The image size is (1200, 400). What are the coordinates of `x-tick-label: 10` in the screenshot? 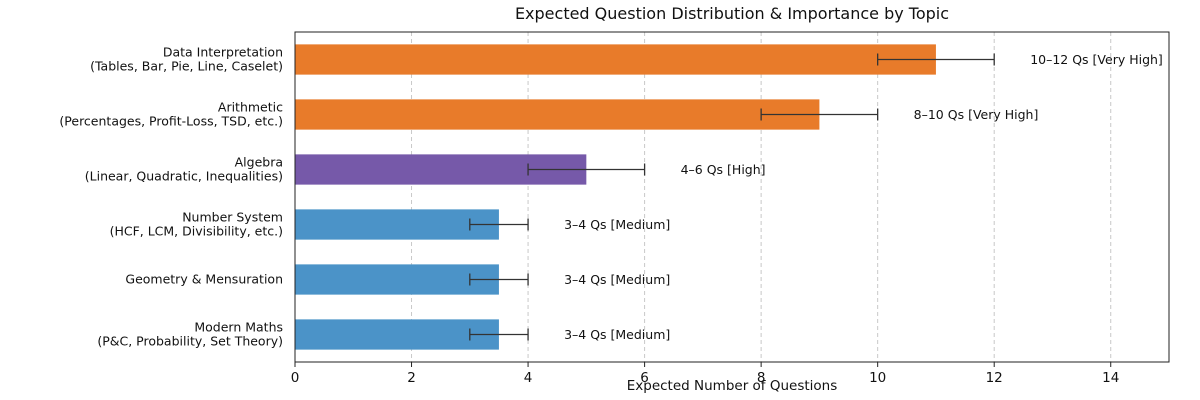 It's located at (877, 378).